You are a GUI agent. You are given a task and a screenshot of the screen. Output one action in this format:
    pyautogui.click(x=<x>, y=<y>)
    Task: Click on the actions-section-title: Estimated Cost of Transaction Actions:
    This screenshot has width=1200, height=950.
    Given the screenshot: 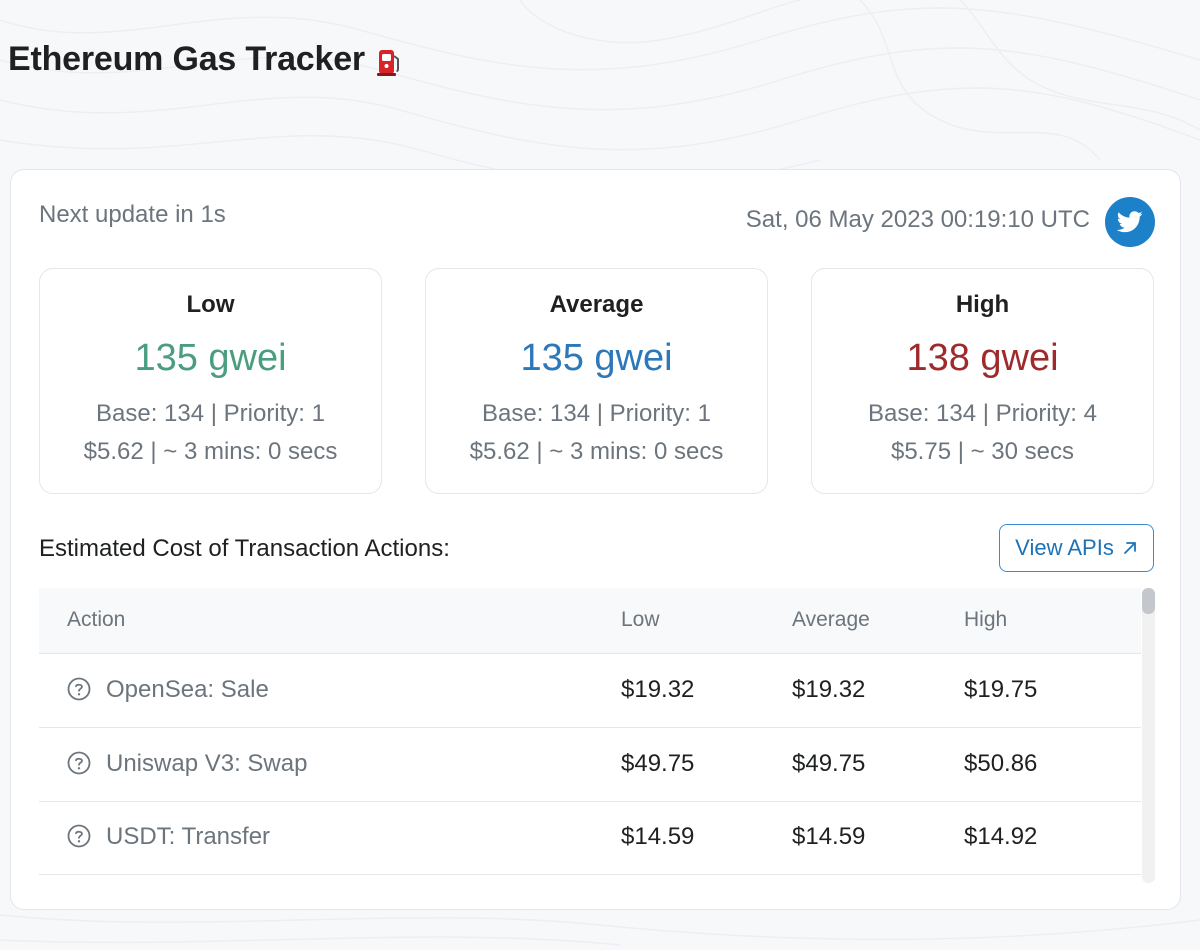 What is the action you would take?
    pyautogui.click(x=244, y=548)
    